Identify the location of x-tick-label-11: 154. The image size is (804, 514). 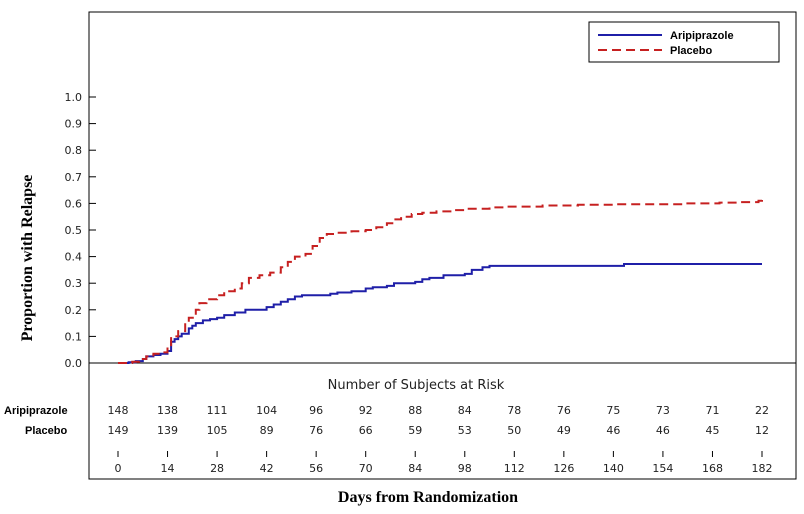
(662, 468).